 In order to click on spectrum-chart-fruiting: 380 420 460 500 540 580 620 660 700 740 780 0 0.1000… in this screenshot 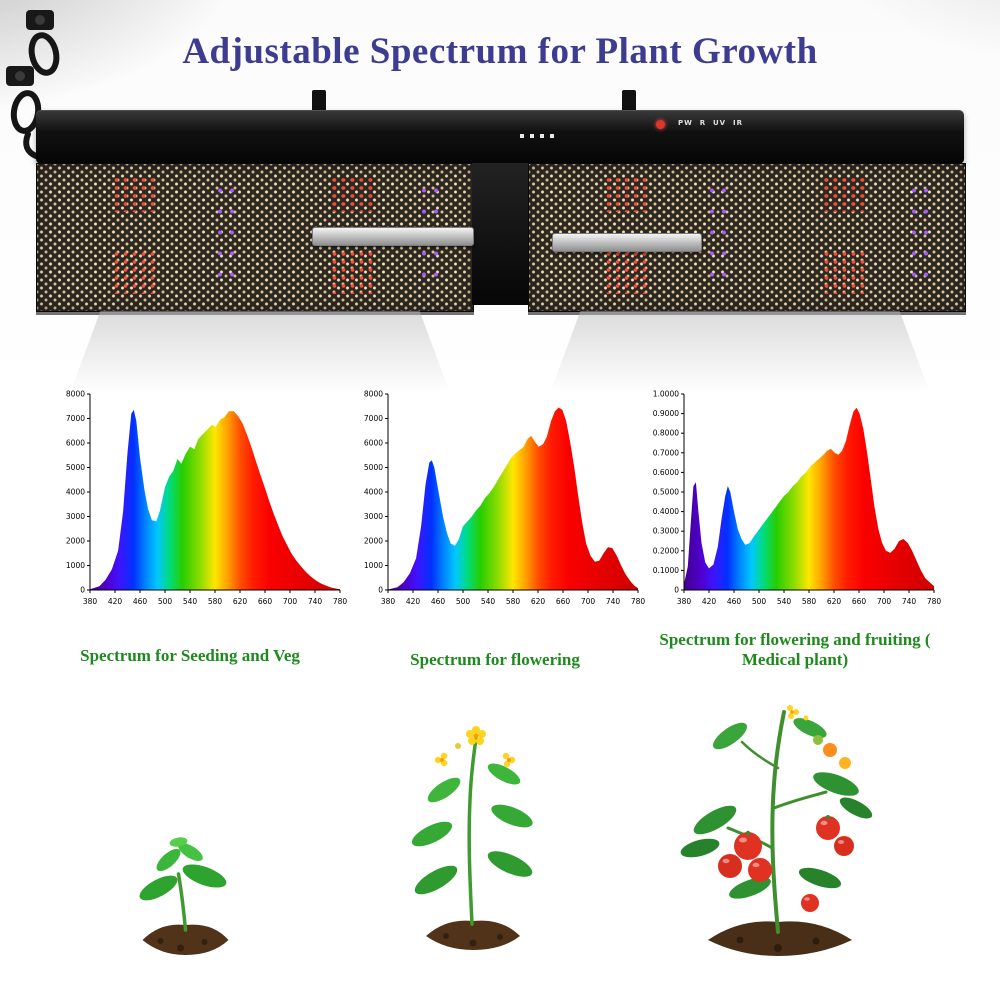, I will do `click(794, 499)`.